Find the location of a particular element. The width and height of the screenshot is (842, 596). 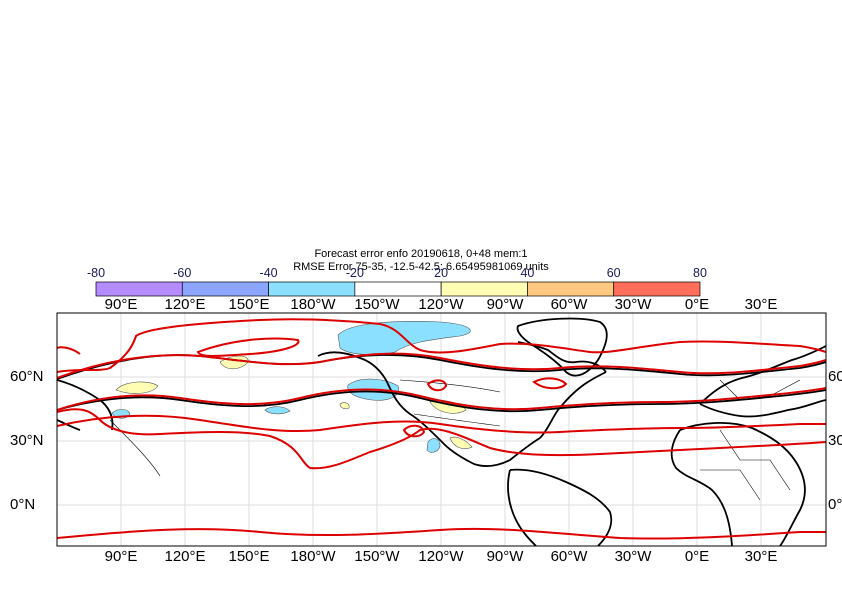

latitude-label: 0°N is located at coordinates (23, 504).